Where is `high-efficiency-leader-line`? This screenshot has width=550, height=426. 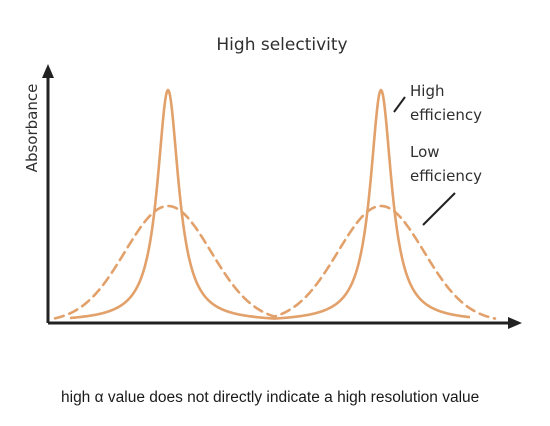 high-efficiency-leader-line is located at coordinates (399, 104).